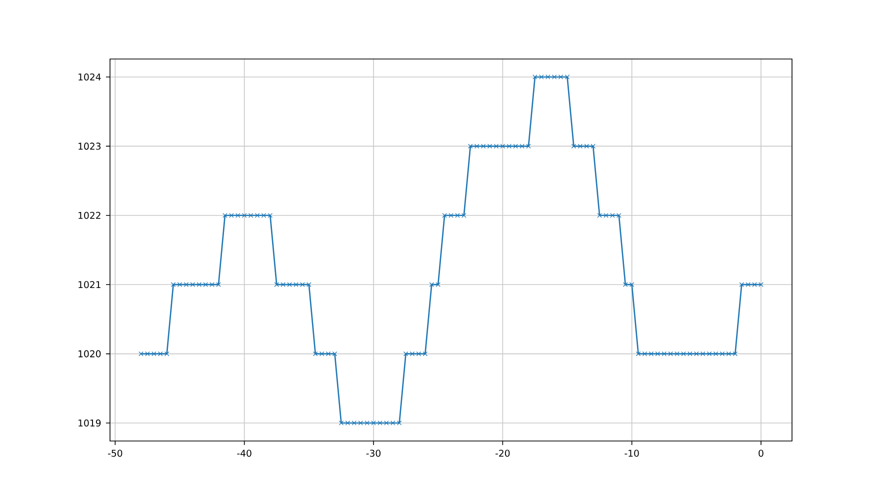 This screenshot has height=495, width=880. Describe the element at coordinates (89, 146) in the screenshot. I see `y-tick-label: 1023` at that location.